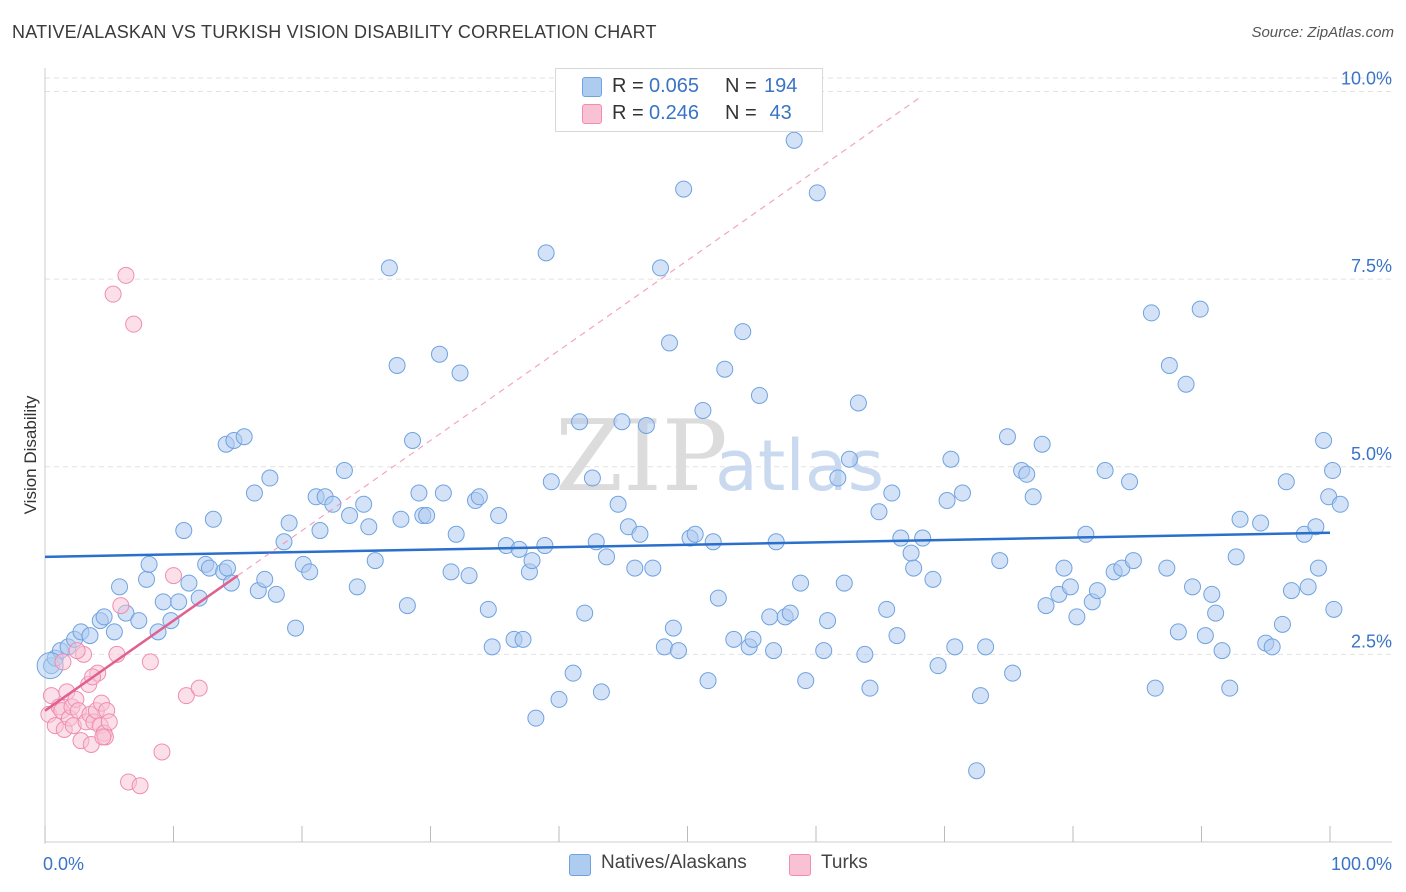 This screenshot has height=892, width=1406. Describe the element at coordinates (800, 865) in the screenshot. I see `bottom-legend-swatch-turks` at that location.